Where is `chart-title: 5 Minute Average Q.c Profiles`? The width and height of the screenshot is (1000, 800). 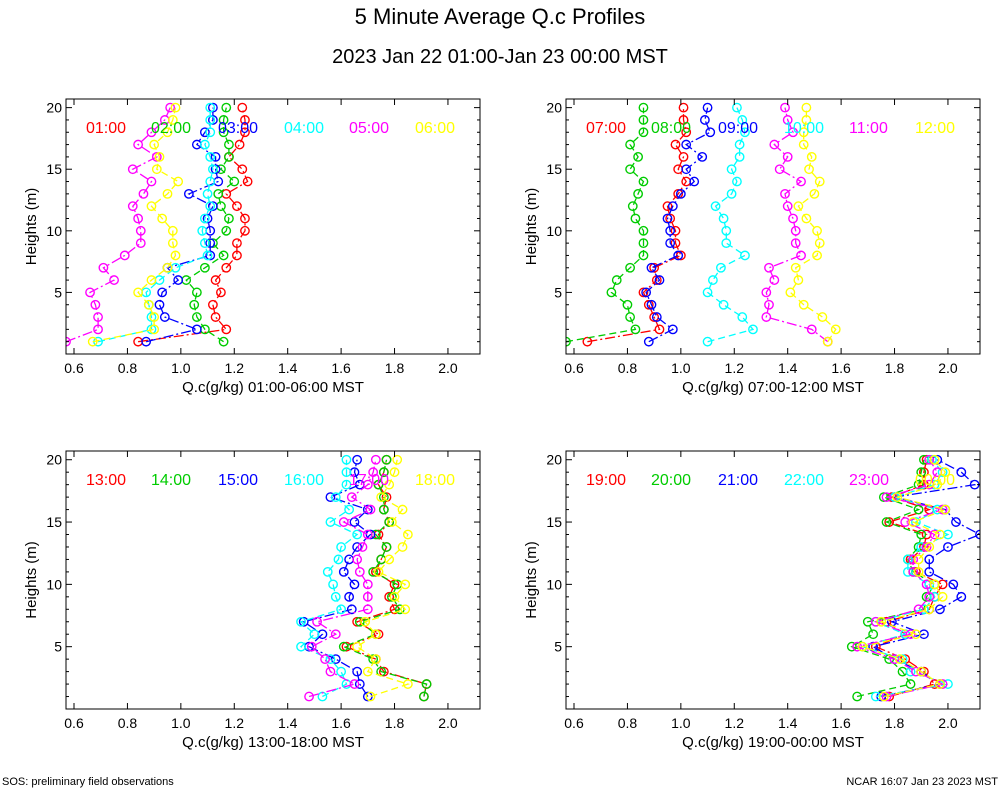
chart-title: 5 Minute Average Q.c Profiles is located at coordinates (500, 16).